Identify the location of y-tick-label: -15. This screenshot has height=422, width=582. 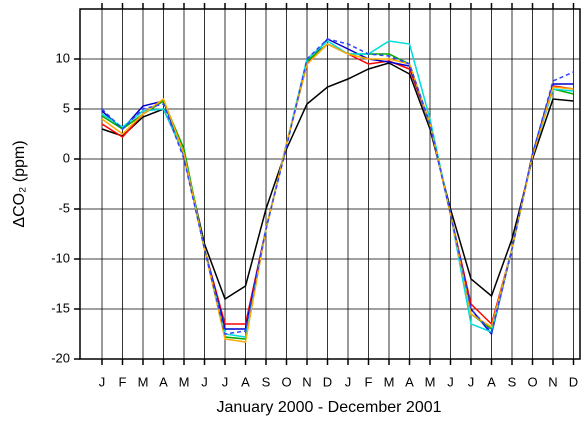
(60, 307).